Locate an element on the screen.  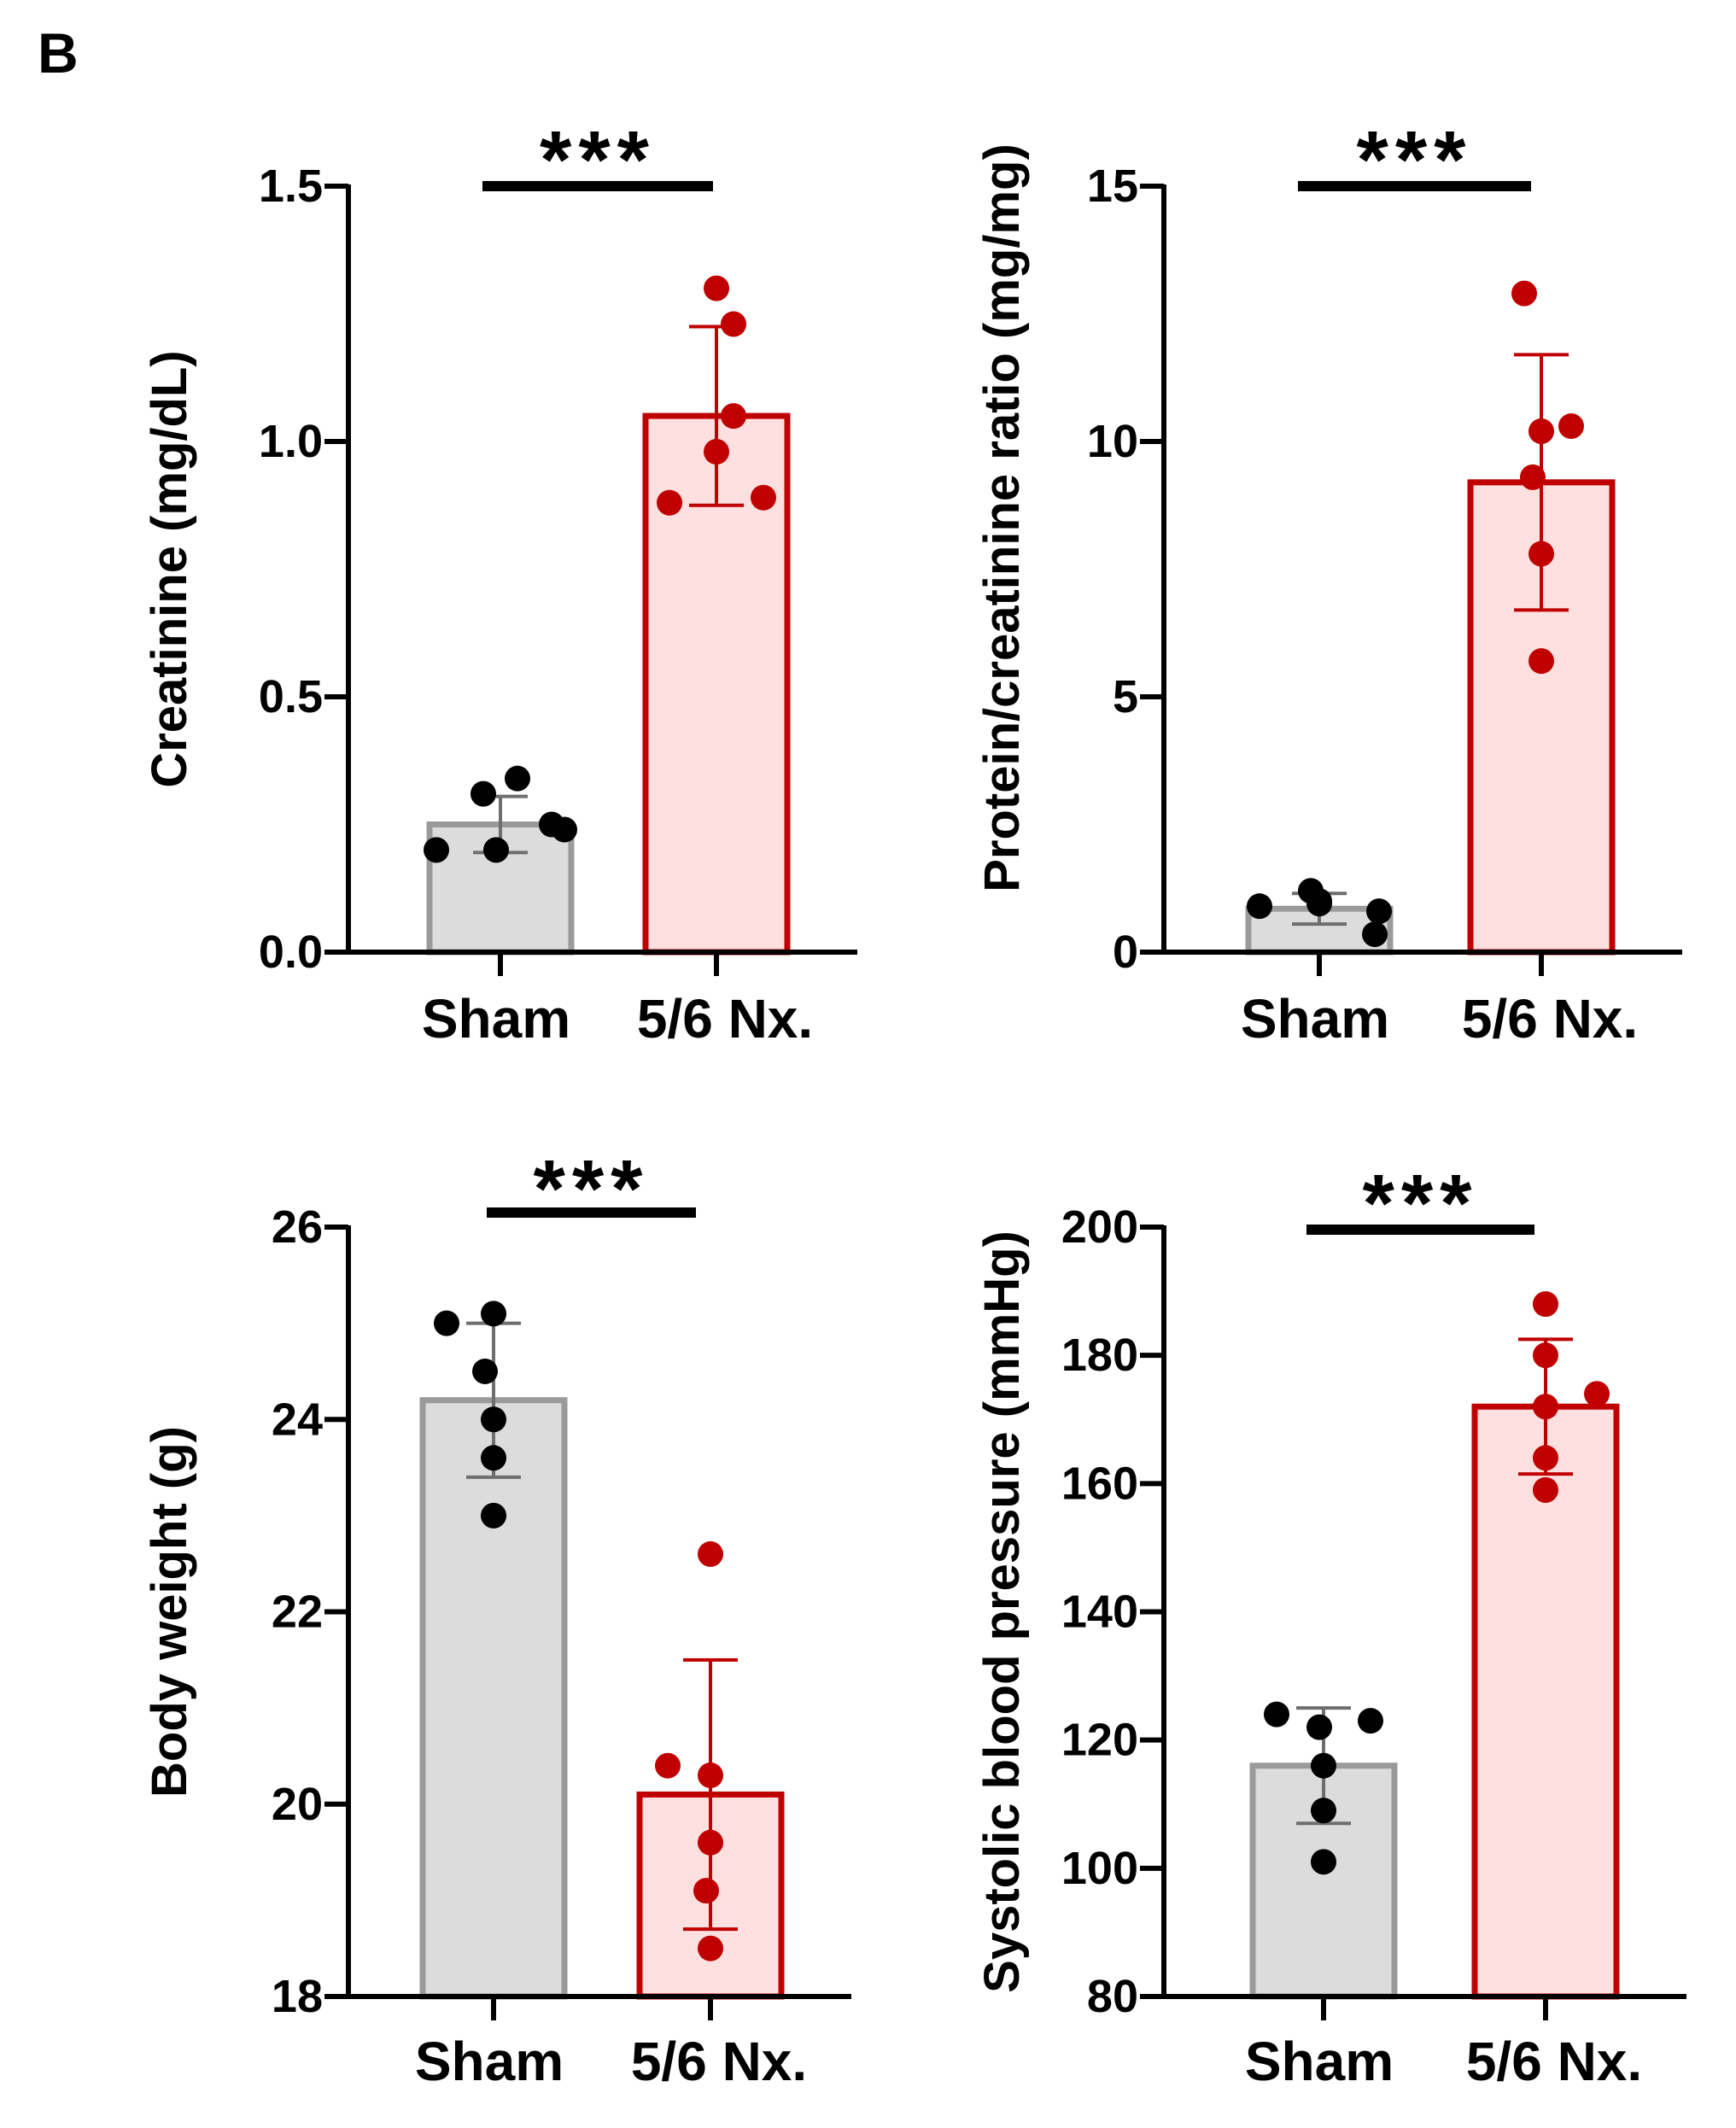
bar-sham is located at coordinates (494, 1698).